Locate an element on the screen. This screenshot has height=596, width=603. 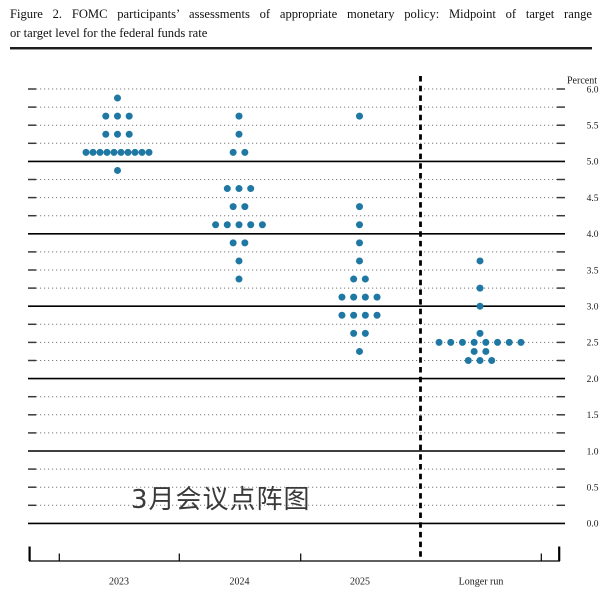
y-tick-label: 6.0 is located at coordinates (593, 90).